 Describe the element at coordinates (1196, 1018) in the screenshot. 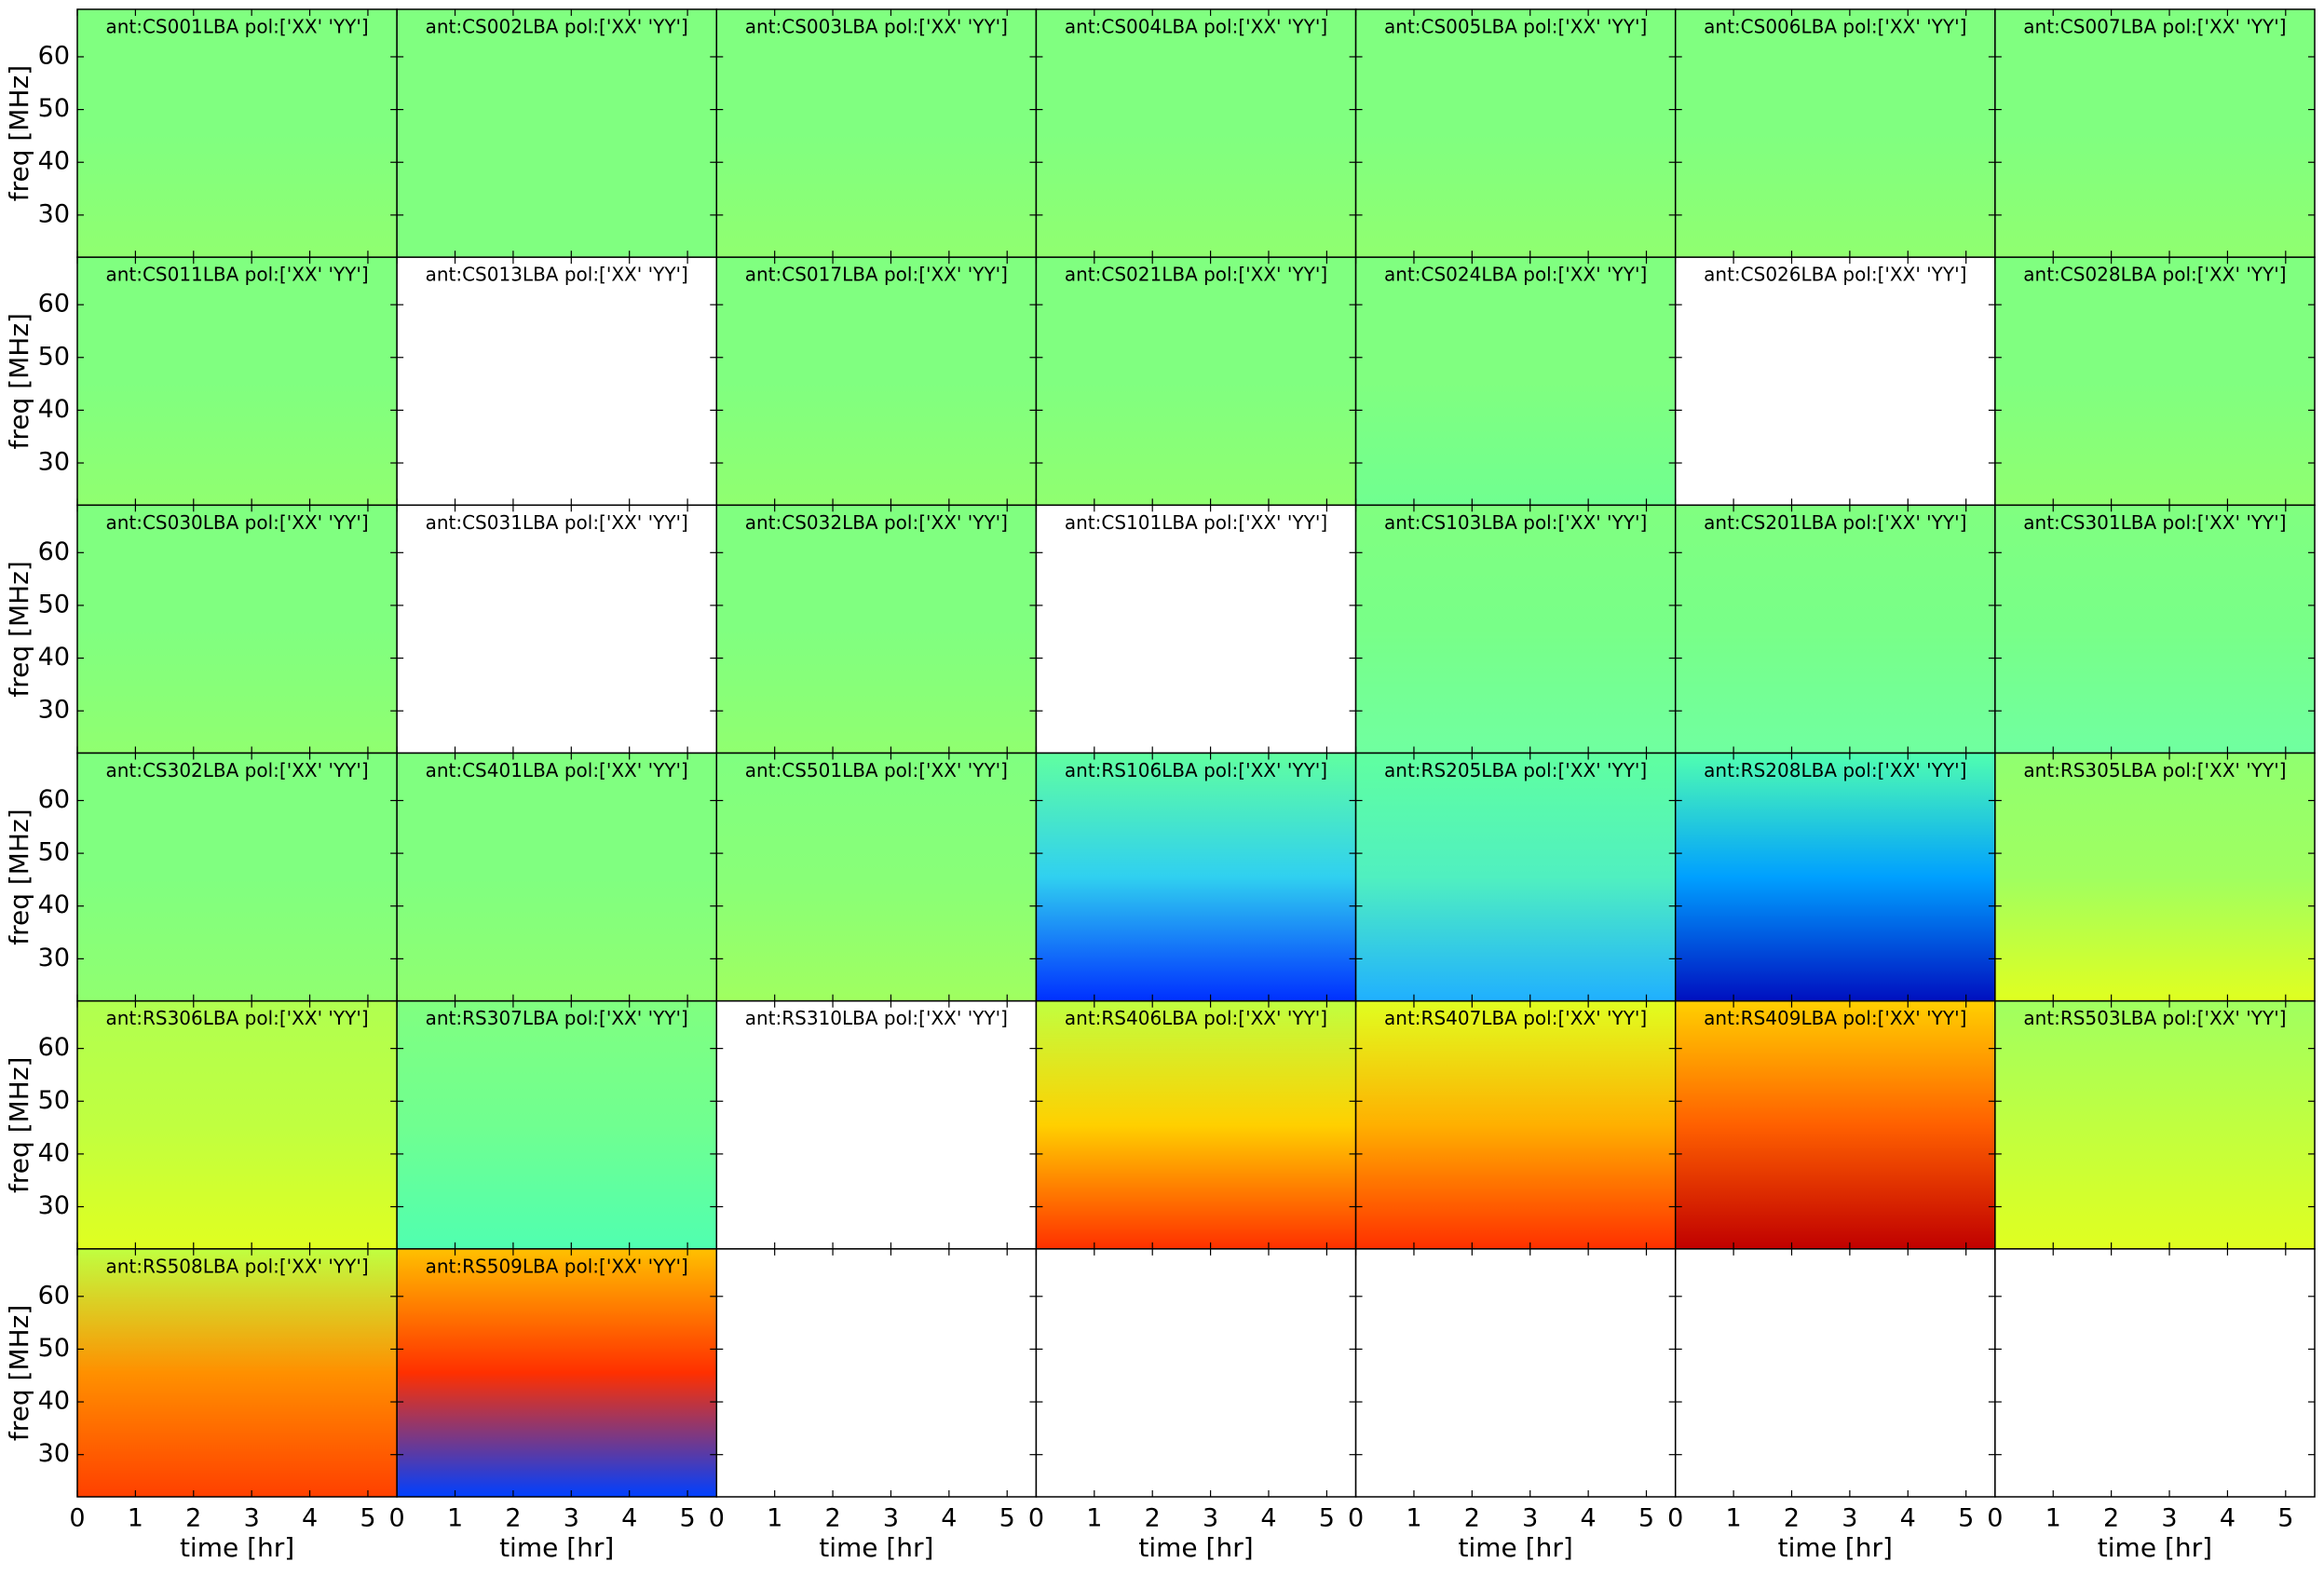

I see `panel-title: ant:RS406LBA pol:['XX' 'YY']` at that location.